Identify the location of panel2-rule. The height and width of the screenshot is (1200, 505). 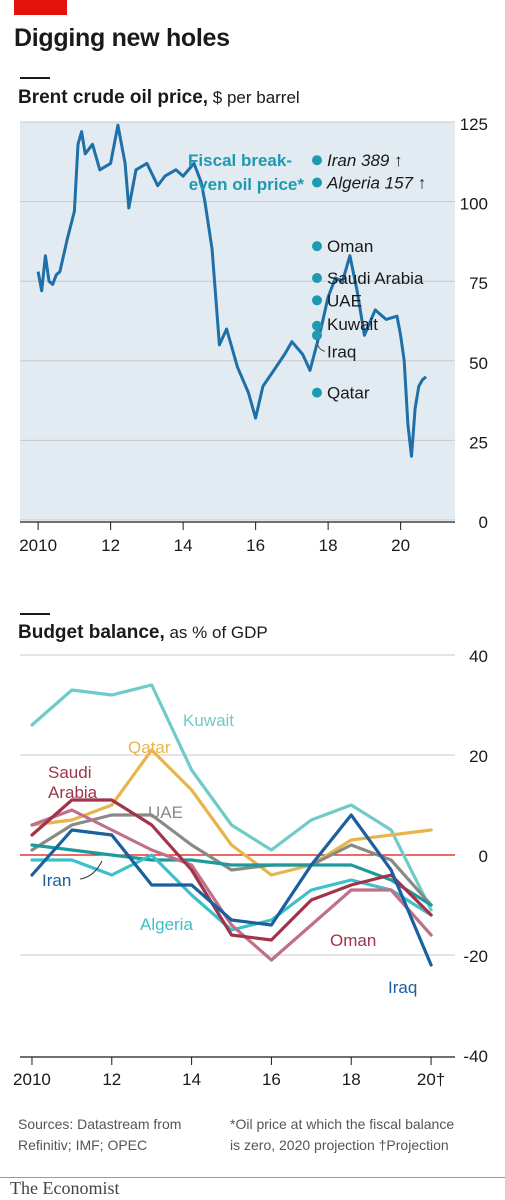
(35, 614).